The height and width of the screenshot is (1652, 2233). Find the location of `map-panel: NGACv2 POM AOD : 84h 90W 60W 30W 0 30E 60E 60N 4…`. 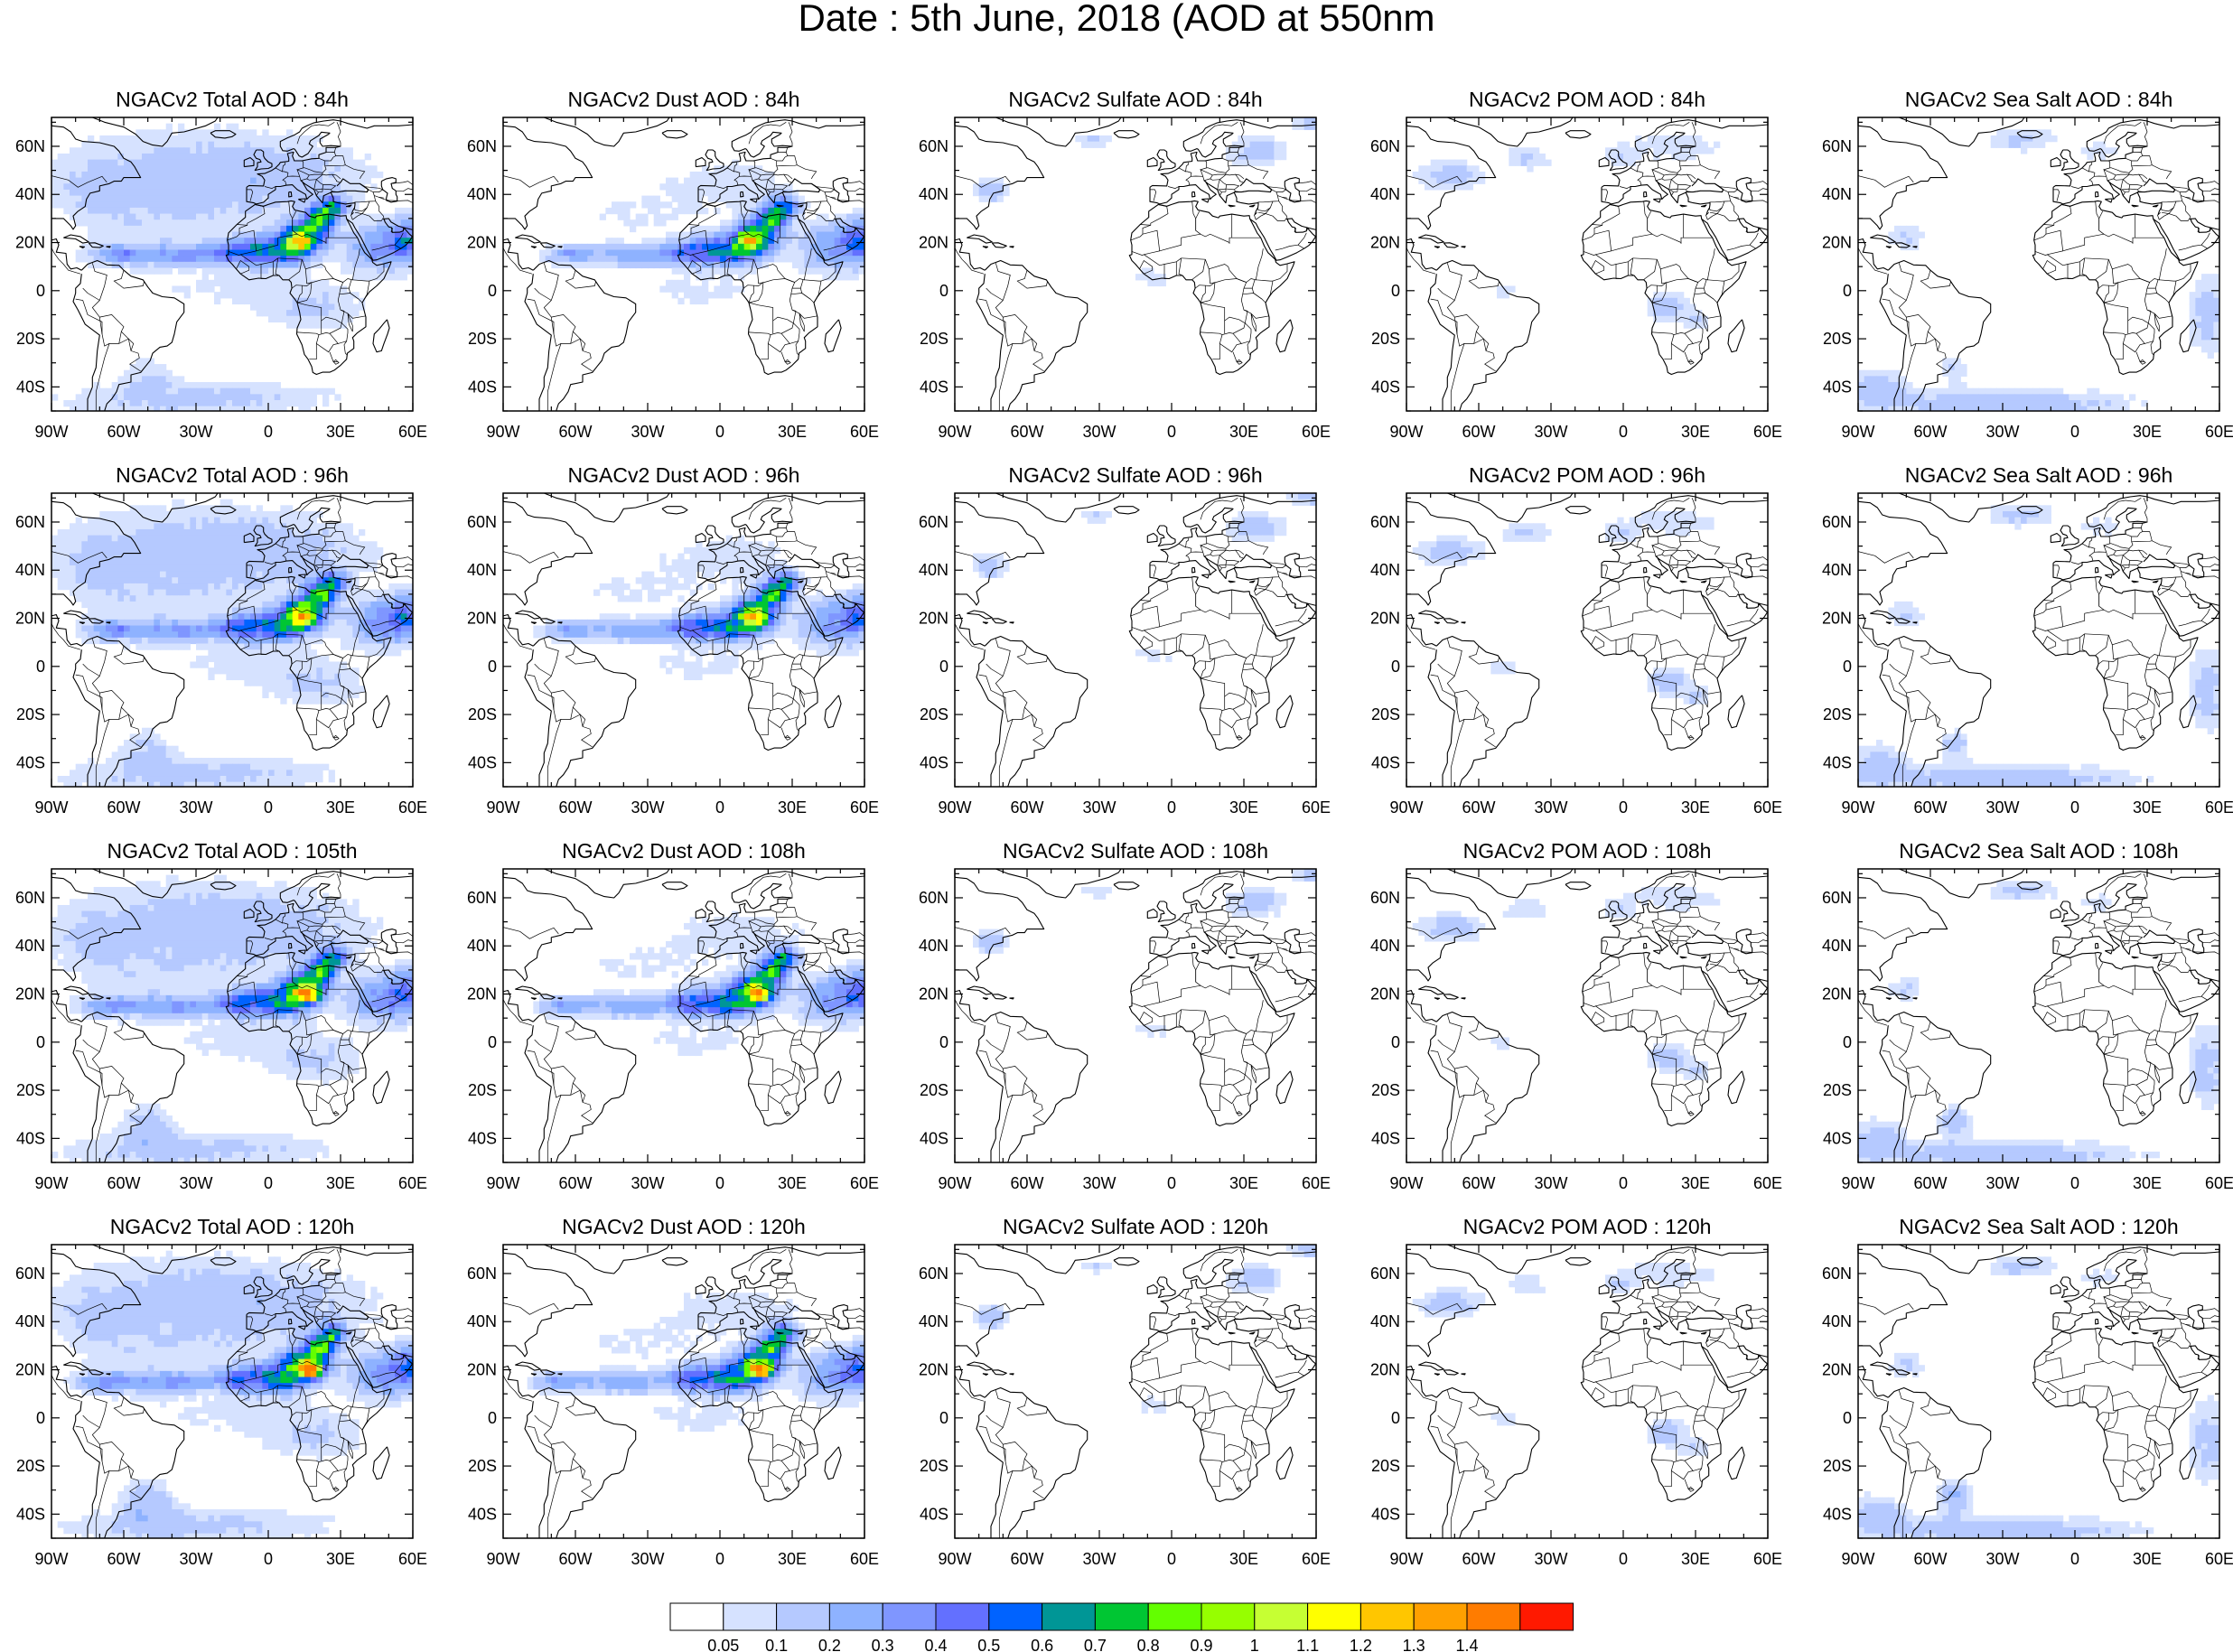

map-panel: NGACv2 POM AOD : 84h 90W 60W 30W 0 30E 60E 60N 4… is located at coordinates (1576, 264).